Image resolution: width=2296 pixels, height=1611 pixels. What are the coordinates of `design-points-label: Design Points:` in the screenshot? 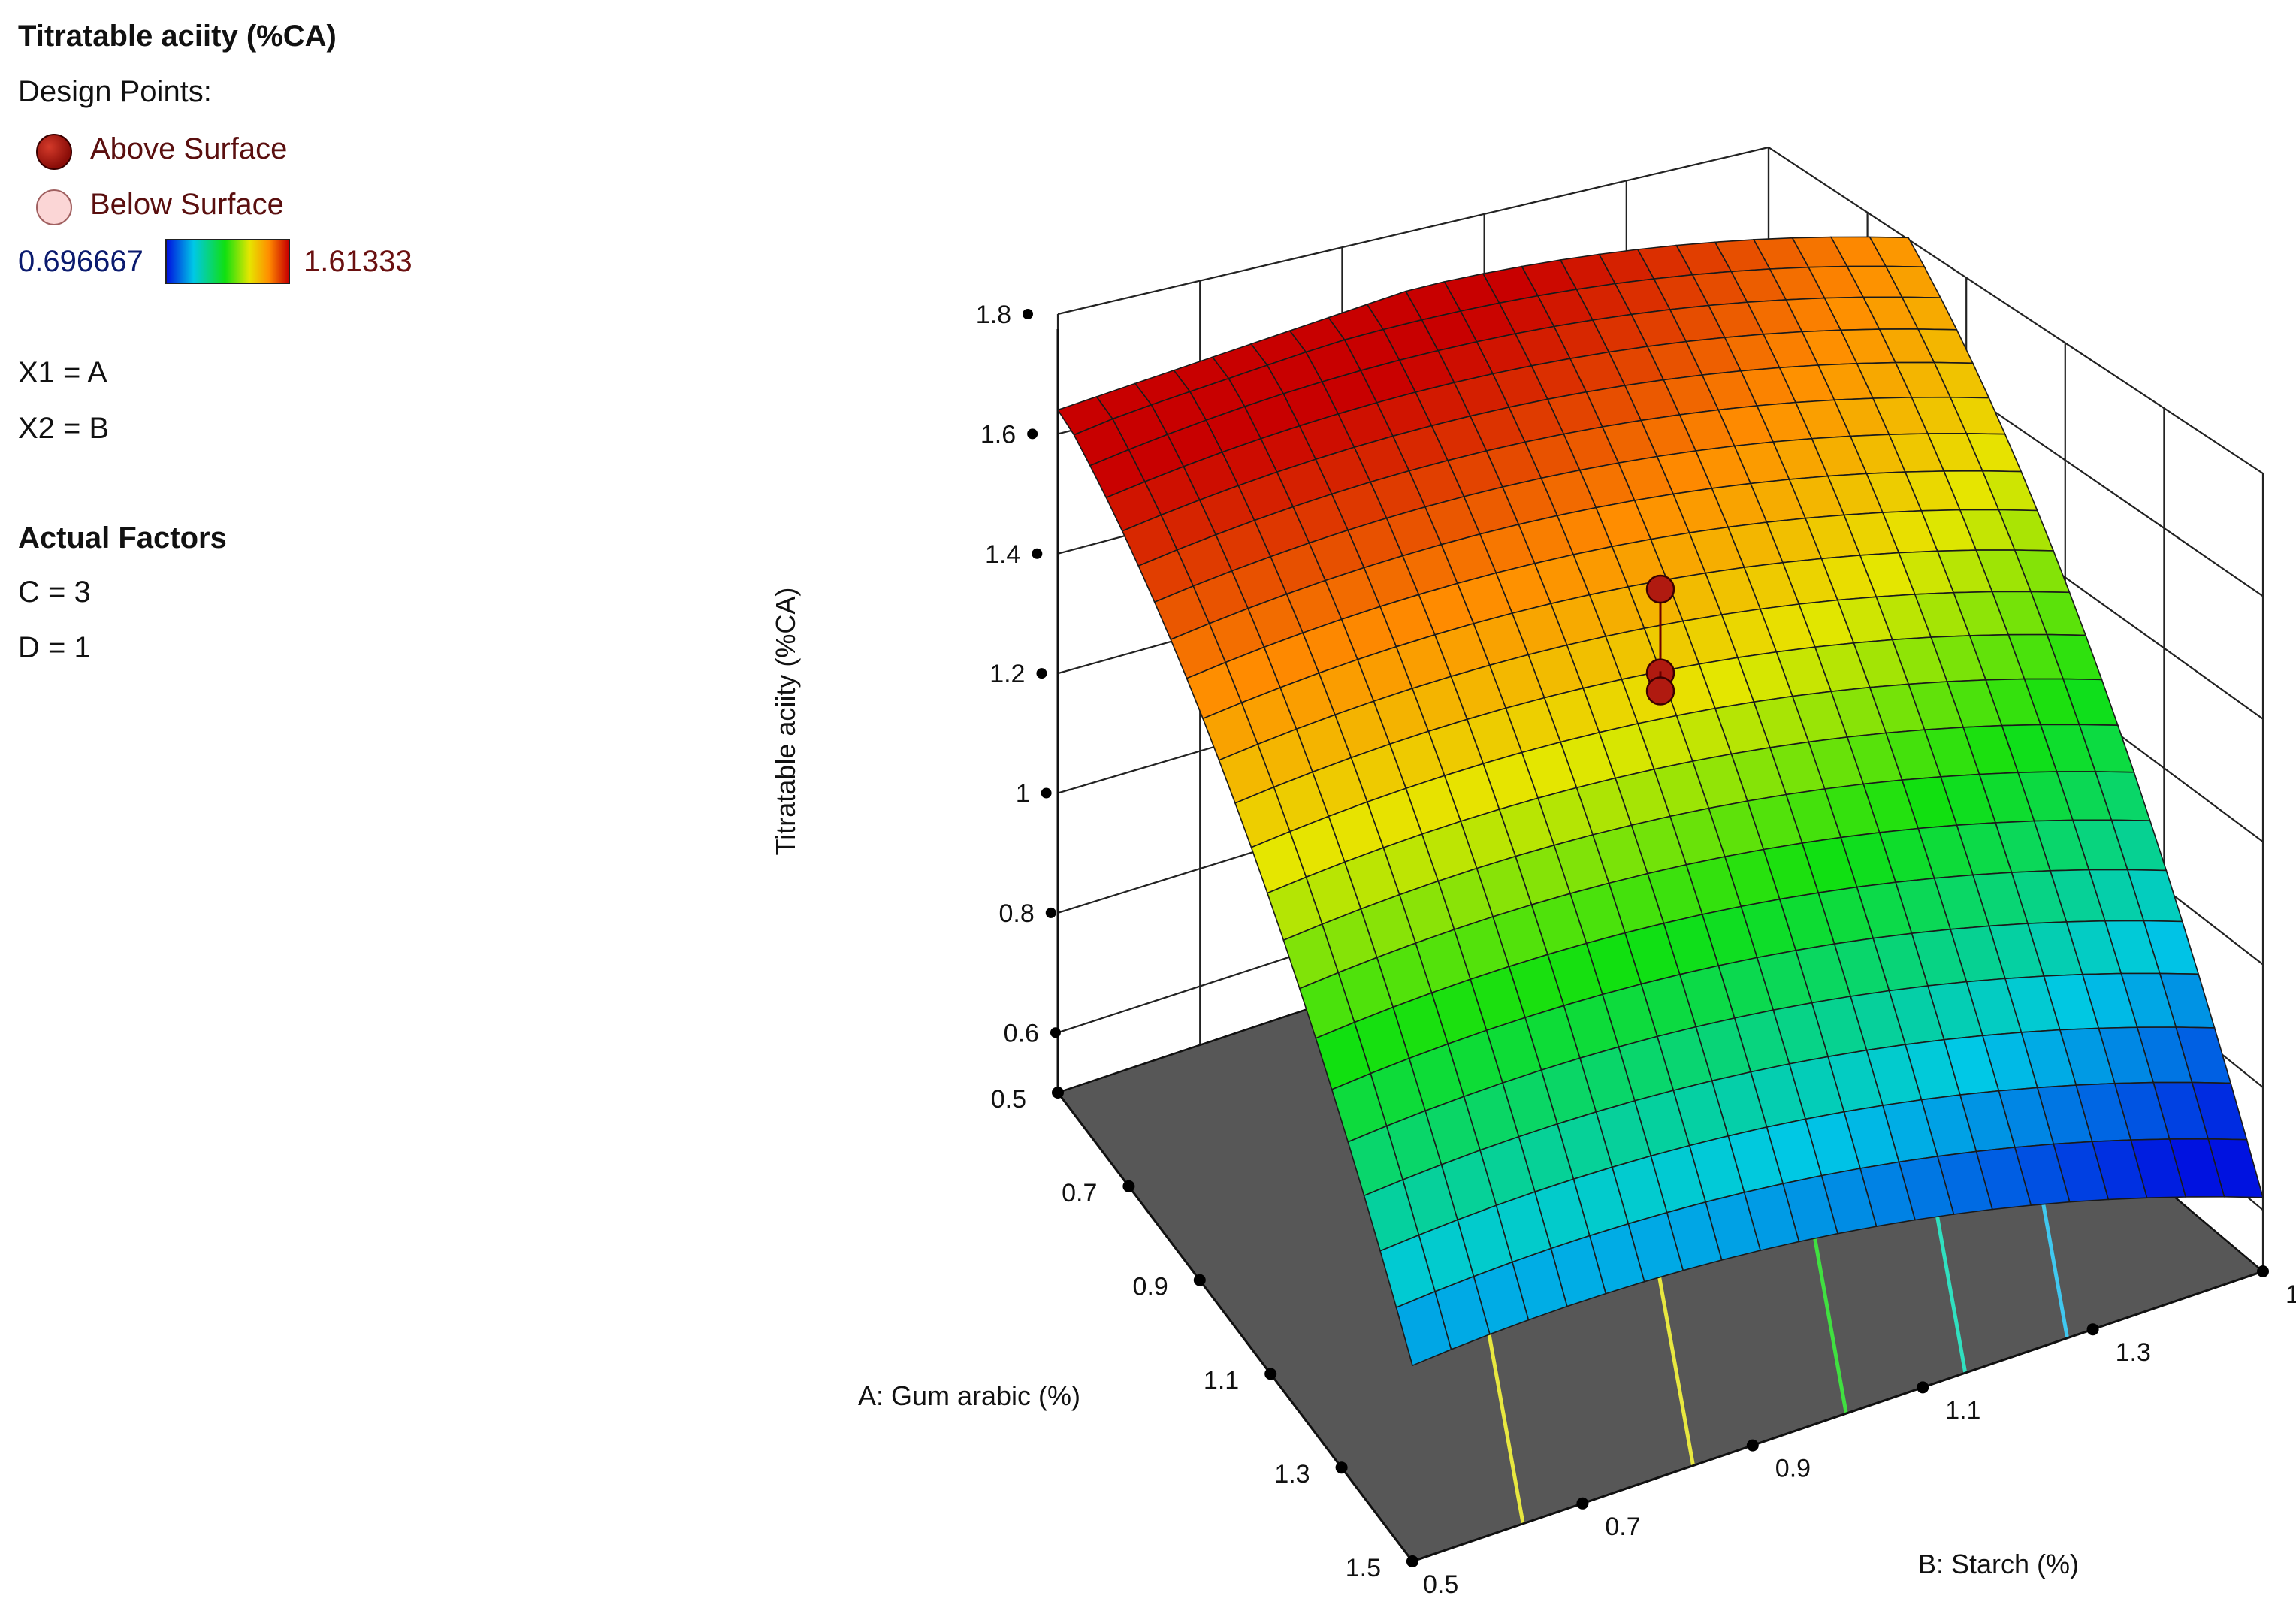 It's located at (115, 91).